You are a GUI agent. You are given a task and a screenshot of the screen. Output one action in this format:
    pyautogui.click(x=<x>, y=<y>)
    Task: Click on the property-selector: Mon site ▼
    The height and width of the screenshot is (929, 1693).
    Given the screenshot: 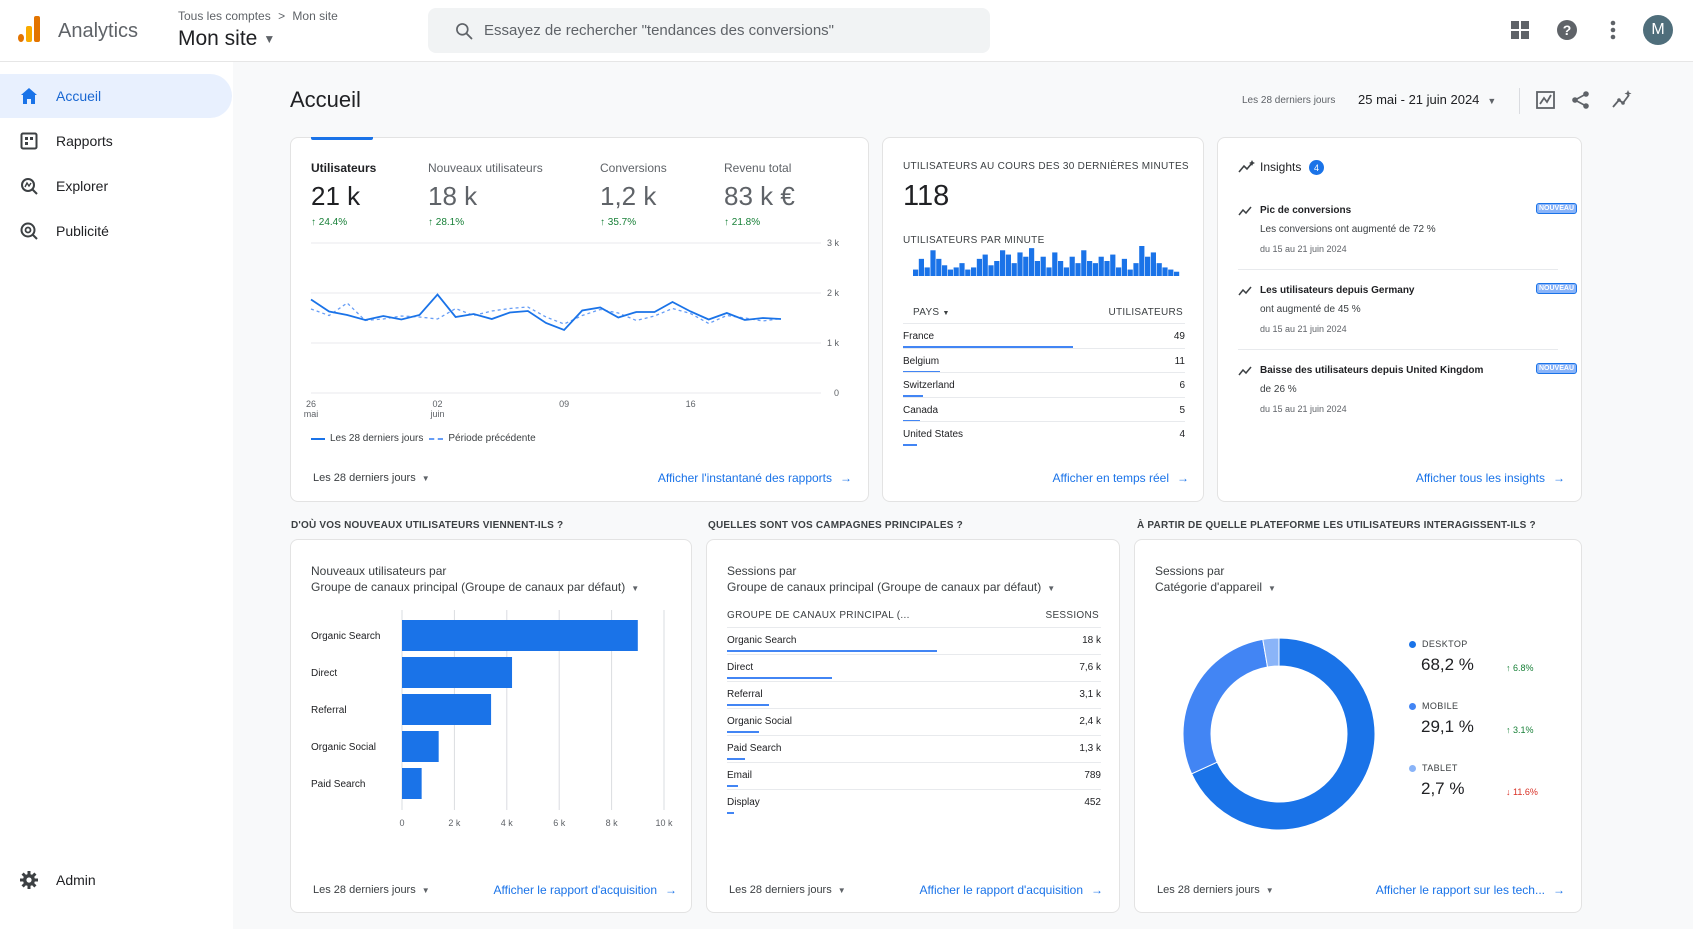 What is the action you would take?
    pyautogui.click(x=226, y=39)
    